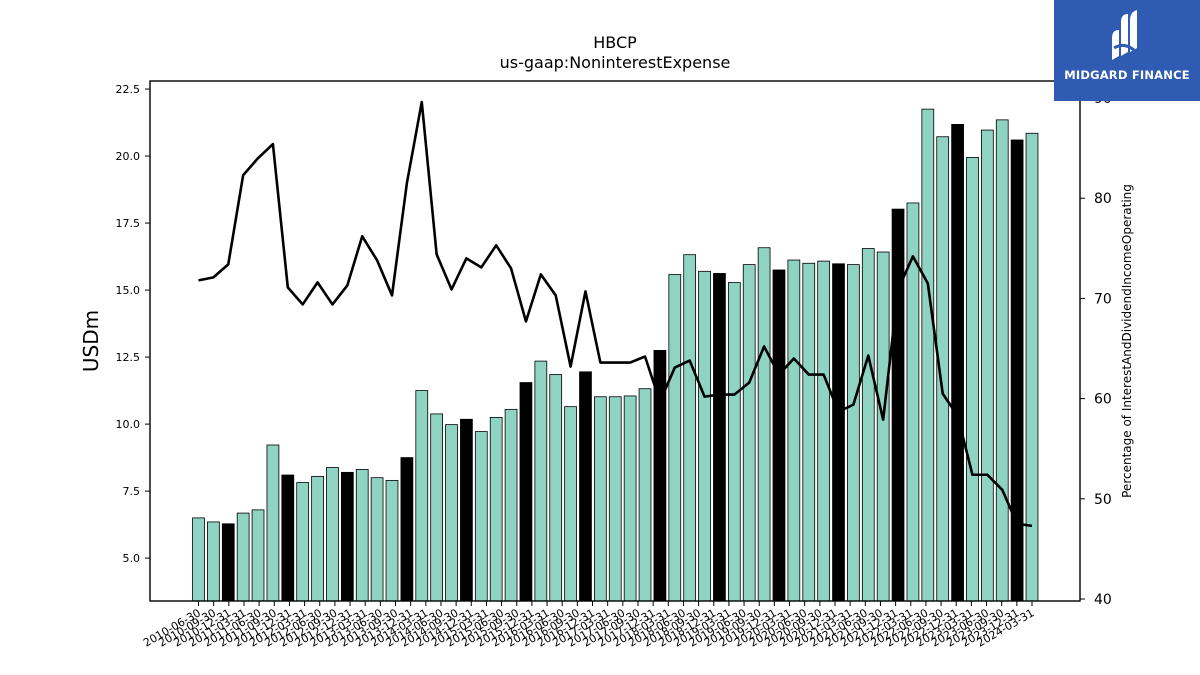 The width and height of the screenshot is (1200, 675). What do you see at coordinates (128, 290) in the screenshot?
I see `y-tick-label: 15.0` at bounding box center [128, 290].